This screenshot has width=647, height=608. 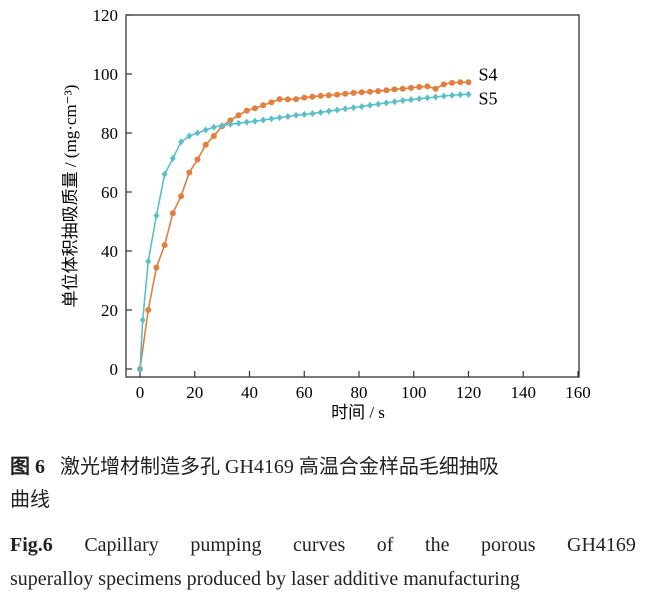 I want to click on y-tick-label: 20, so click(x=109, y=310).